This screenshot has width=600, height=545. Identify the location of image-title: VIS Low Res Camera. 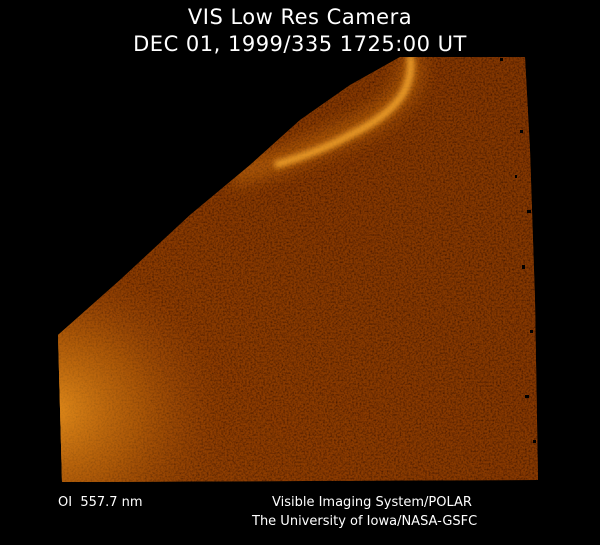
(300, 17).